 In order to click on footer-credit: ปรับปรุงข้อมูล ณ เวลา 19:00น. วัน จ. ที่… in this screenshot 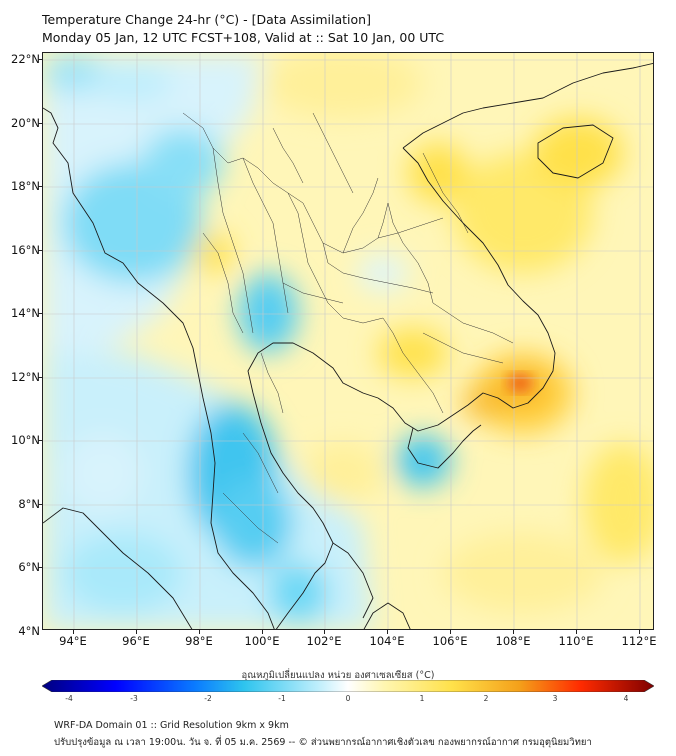, I will do `click(323, 742)`.